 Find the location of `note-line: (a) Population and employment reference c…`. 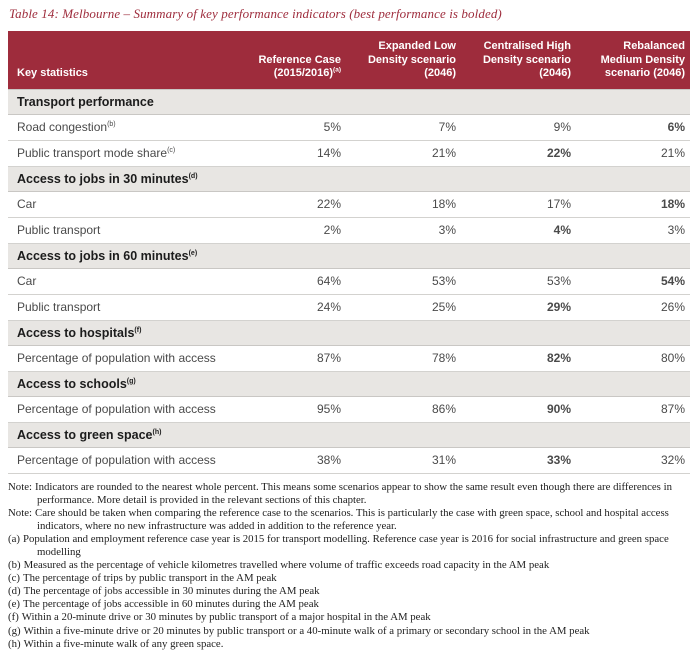

note-line: (a) Population and employment reference c… is located at coordinates (338, 545).